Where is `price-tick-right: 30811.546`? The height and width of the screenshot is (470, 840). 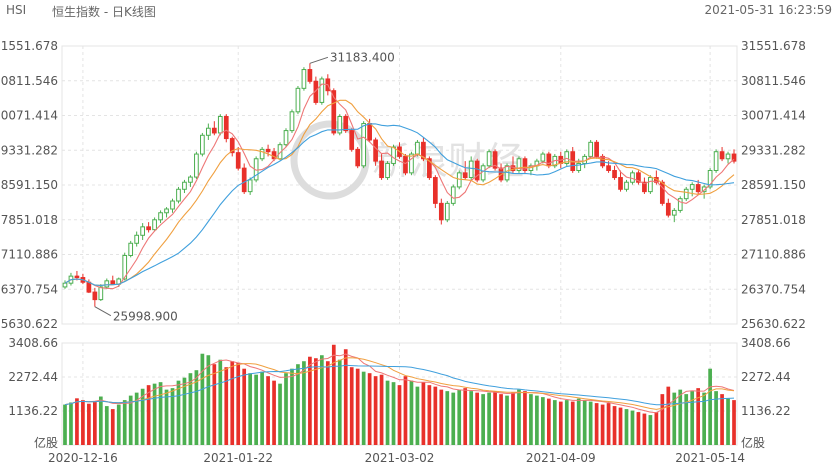 price-tick-right: 30811.546 is located at coordinates (773, 81).